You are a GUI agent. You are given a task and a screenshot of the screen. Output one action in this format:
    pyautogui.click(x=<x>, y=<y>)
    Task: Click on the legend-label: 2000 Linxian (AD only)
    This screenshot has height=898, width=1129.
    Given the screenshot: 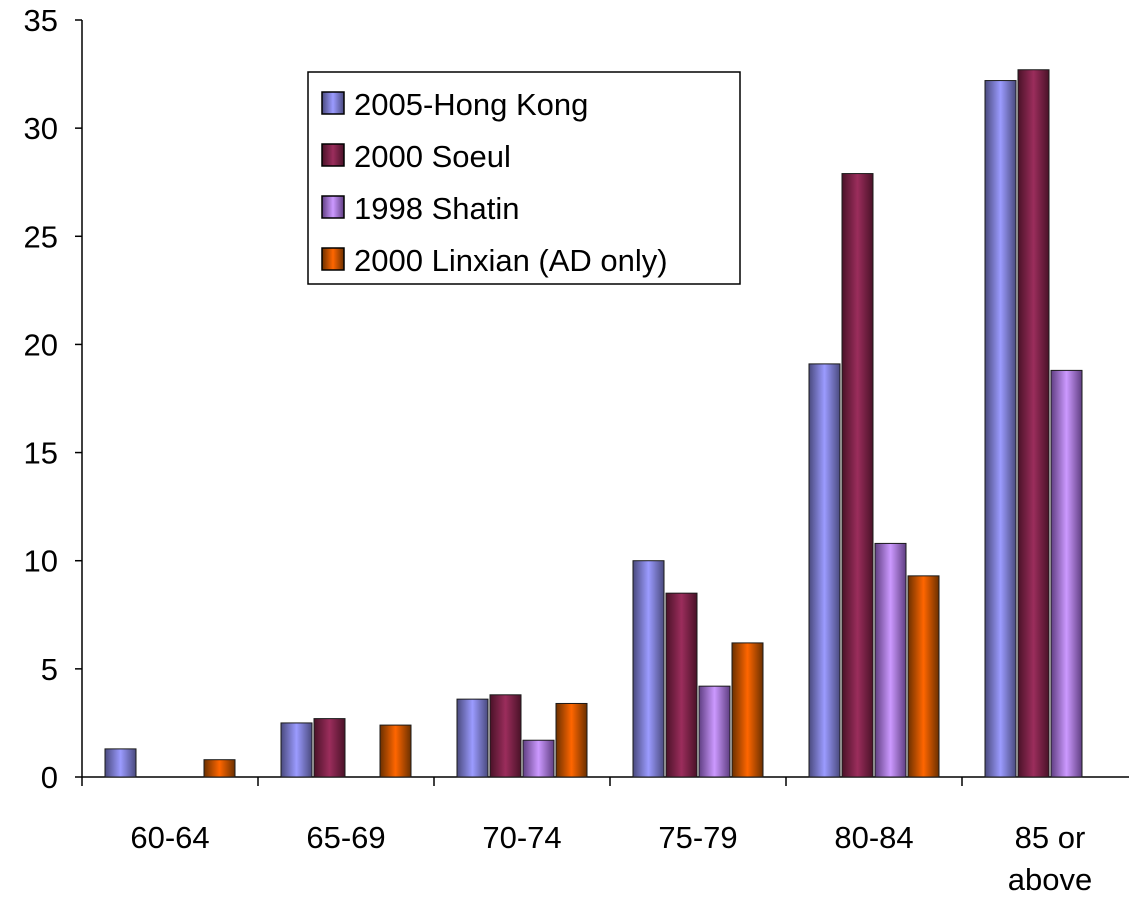 What is the action you would take?
    pyautogui.click(x=511, y=260)
    